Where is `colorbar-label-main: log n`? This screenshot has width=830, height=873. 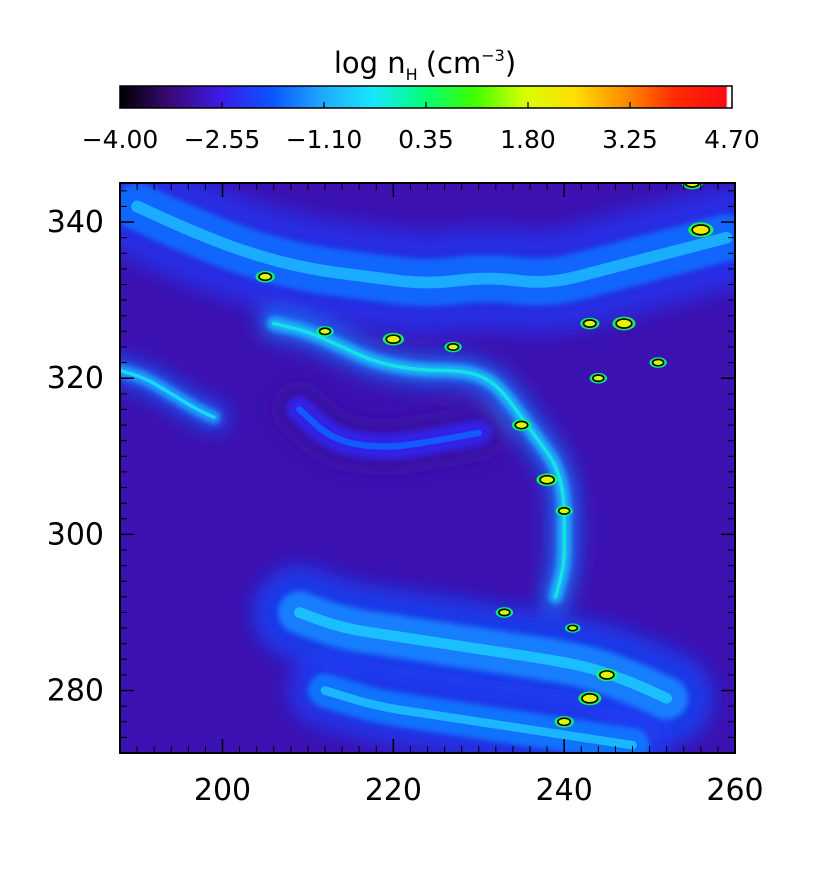 colorbar-label-main: log n is located at coordinates (370, 63).